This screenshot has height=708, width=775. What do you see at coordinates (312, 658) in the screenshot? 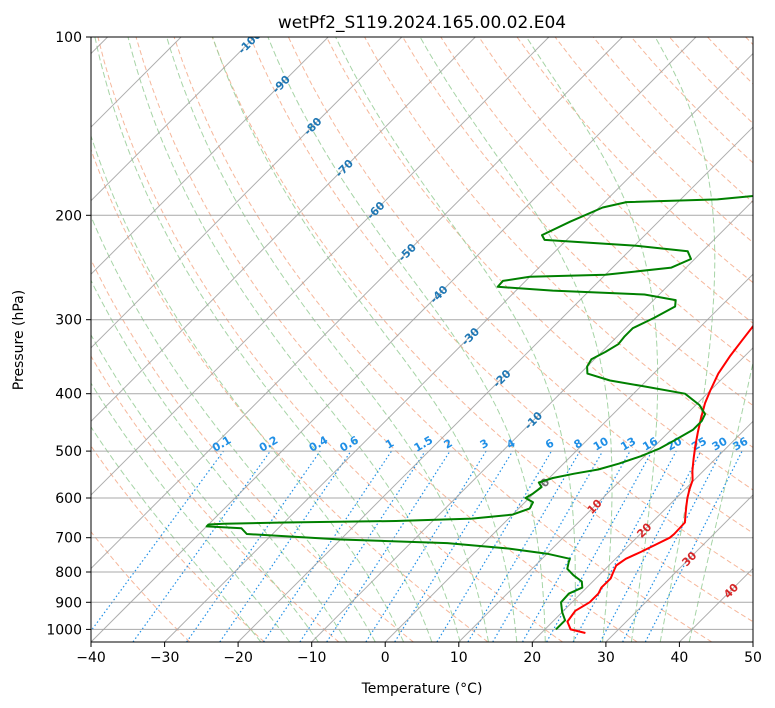
I see `x-tick-label: −10` at bounding box center [312, 658].